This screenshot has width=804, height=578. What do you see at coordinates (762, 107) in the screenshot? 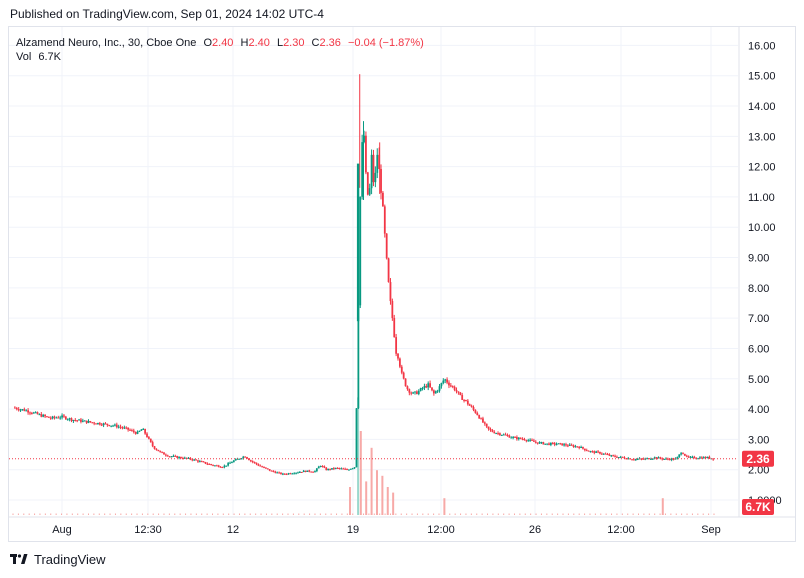
I see `y-tick-label: 14.00` at bounding box center [762, 107].